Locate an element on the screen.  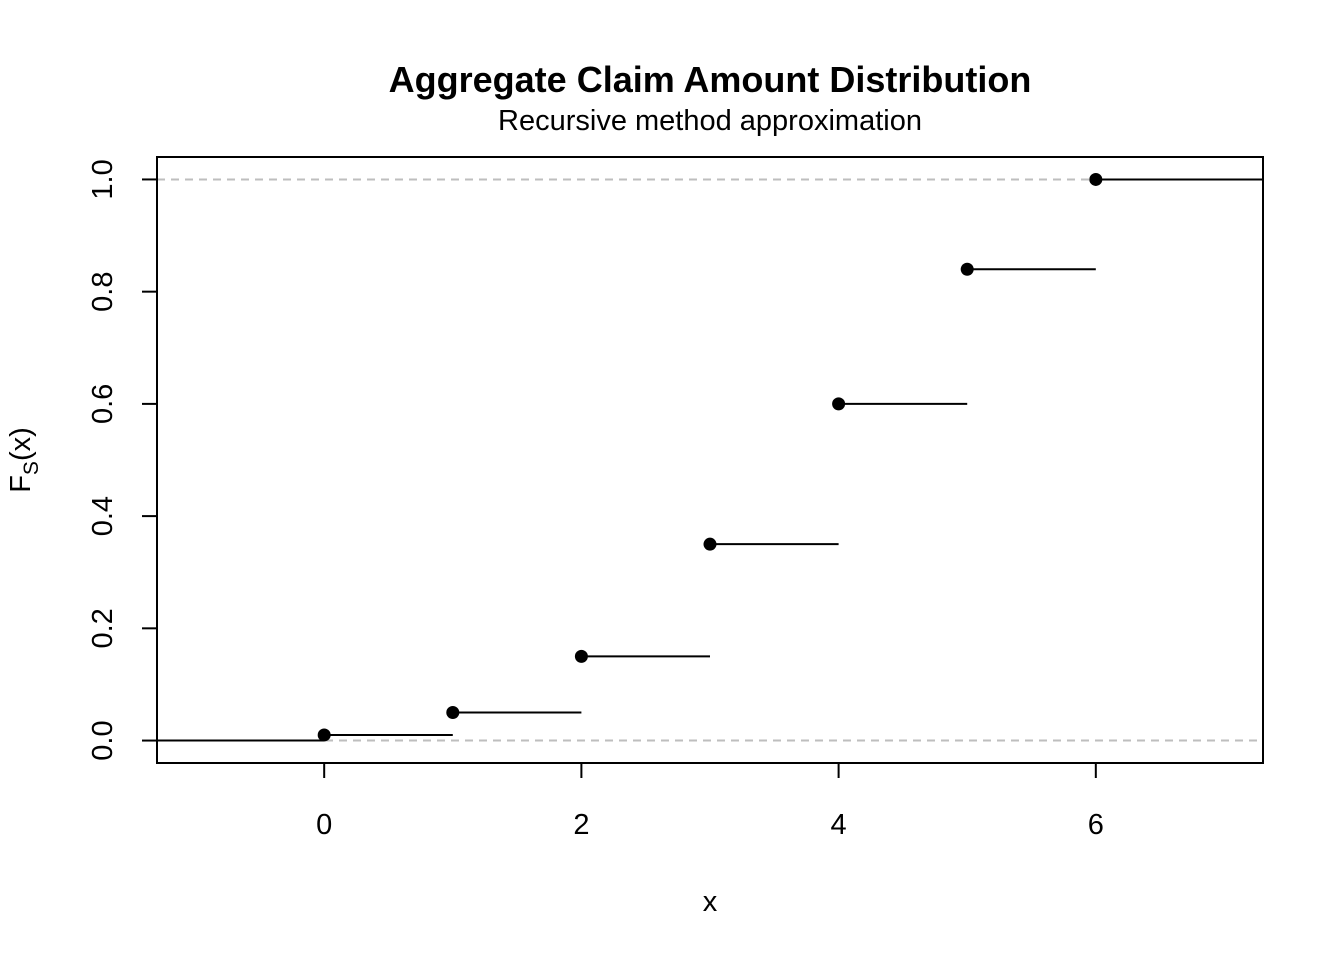
y-tick-label-0: 0.0 is located at coordinates (103, 740).